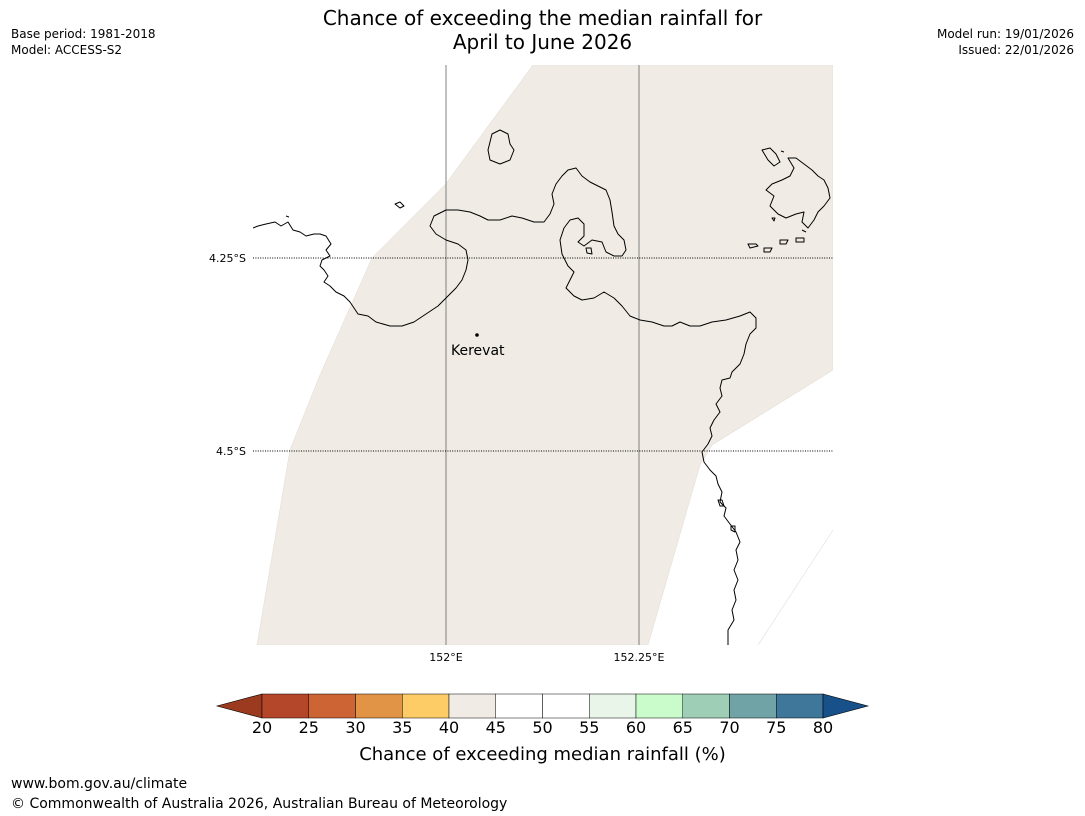 Image resolution: width=1085 pixels, height=816 pixels. Describe the element at coordinates (846, 706) in the screenshot. I see `colorbar-extend-high` at that location.